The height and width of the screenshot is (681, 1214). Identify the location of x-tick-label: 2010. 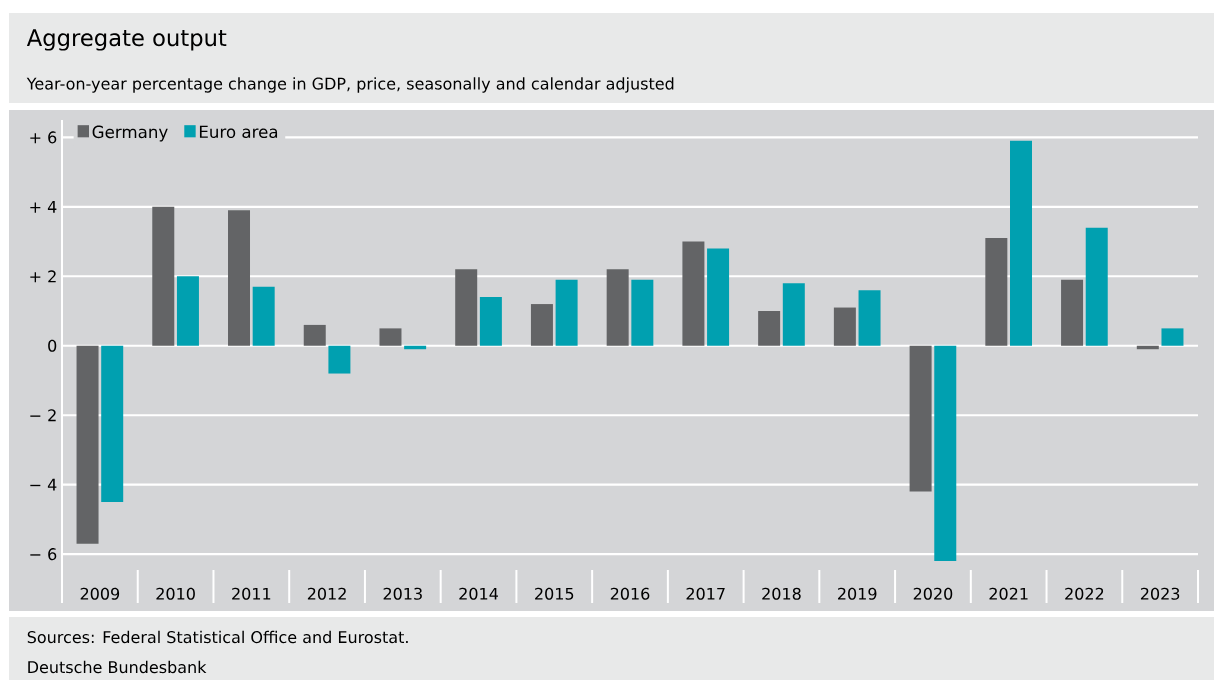
(175, 593).